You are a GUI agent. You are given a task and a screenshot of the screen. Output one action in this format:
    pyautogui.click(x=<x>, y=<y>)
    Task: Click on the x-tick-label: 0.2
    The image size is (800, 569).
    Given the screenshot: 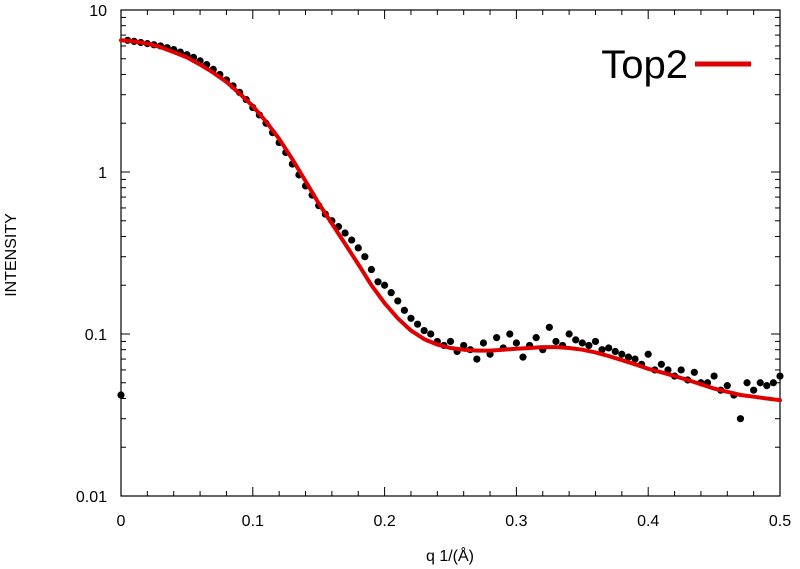 What is the action you would take?
    pyautogui.click(x=384, y=521)
    